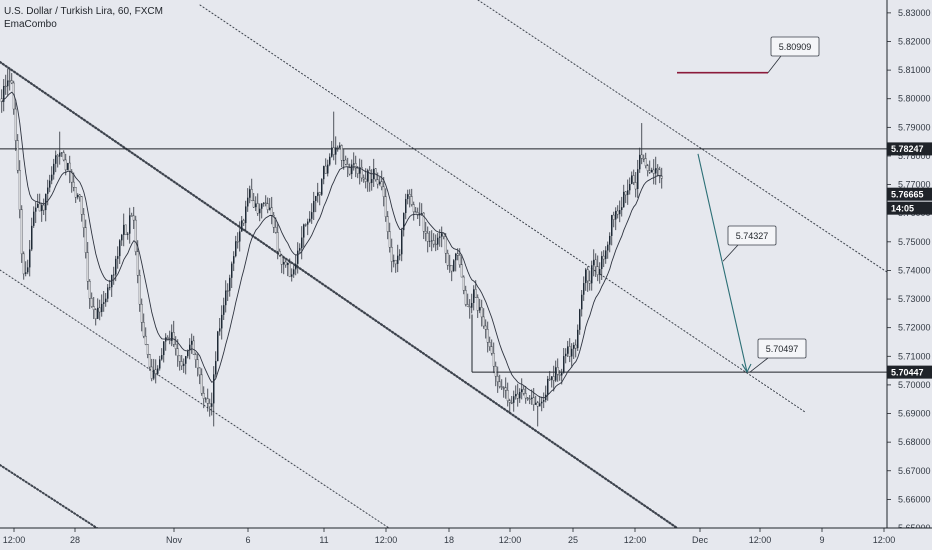 The width and height of the screenshot is (932, 550). Describe the element at coordinates (795, 47) in the screenshot. I see `callout-label: 5.80909` at that location.